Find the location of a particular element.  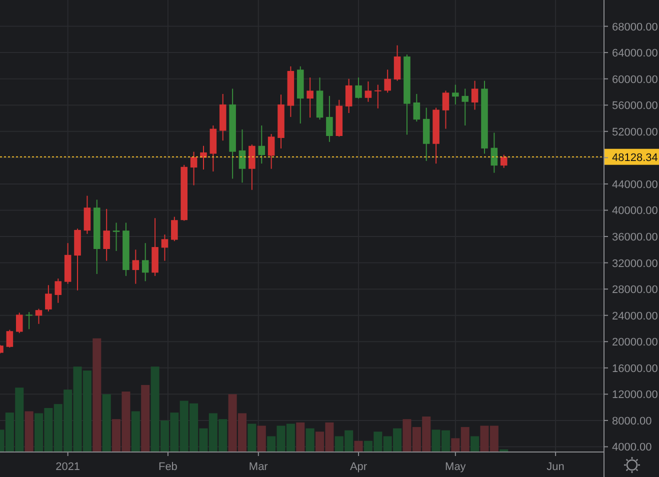

y-tick-label: 36000.00 is located at coordinates (635, 238).